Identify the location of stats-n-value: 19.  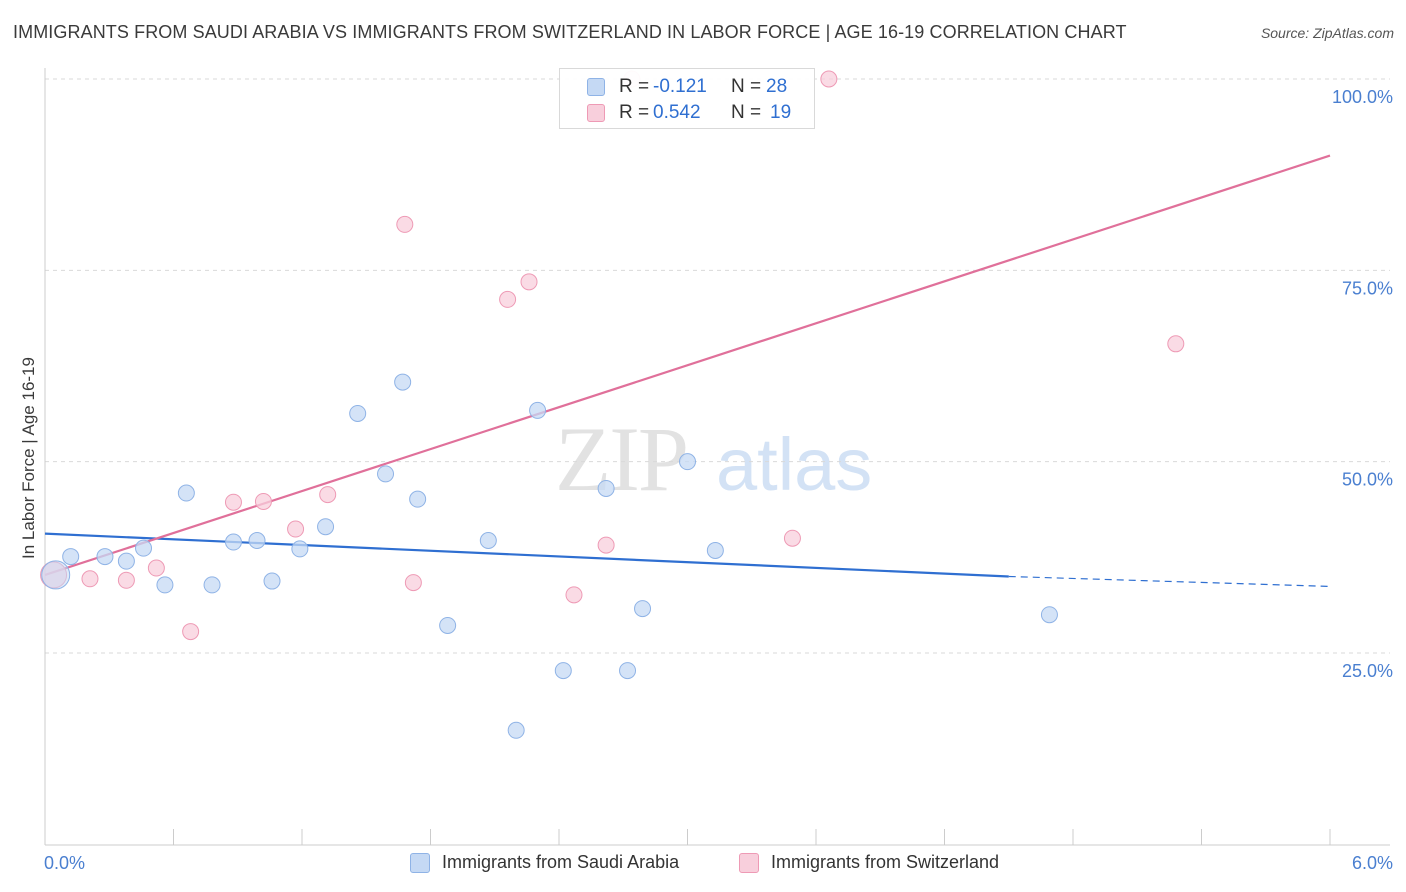
(781, 112).